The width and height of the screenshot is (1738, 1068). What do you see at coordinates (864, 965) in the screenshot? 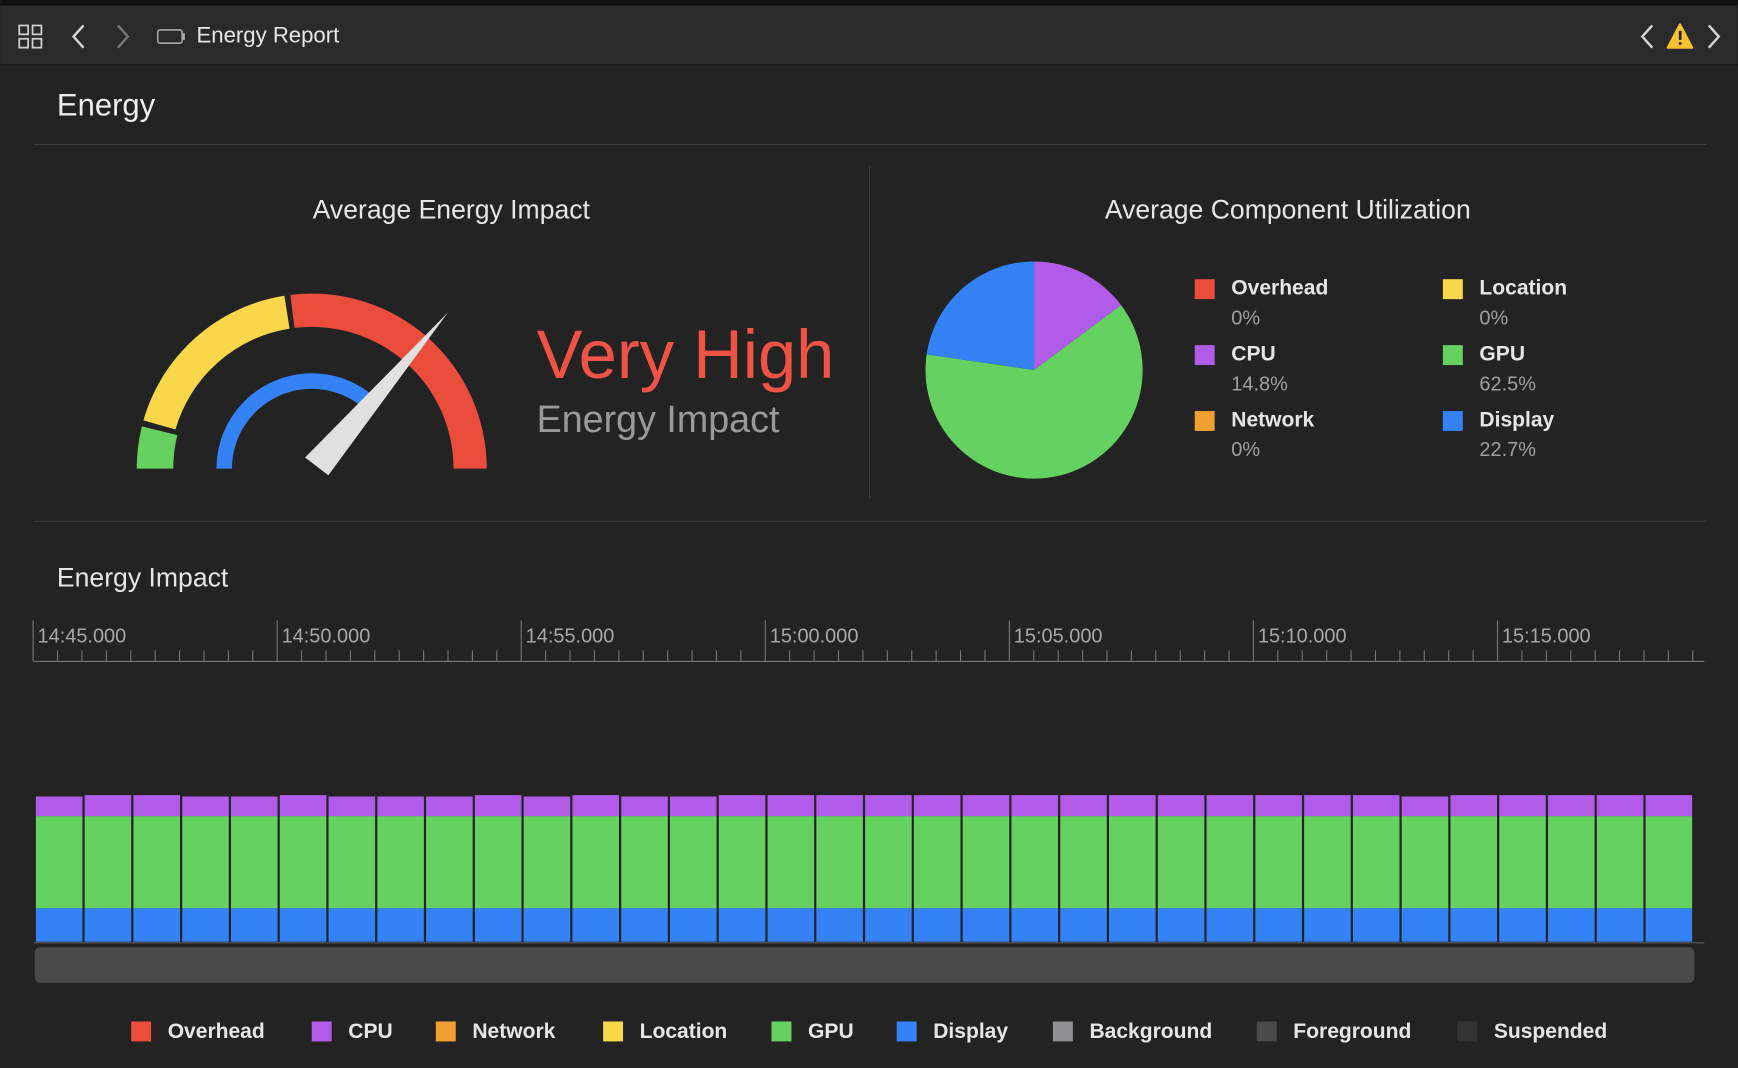
I see `scrollbar` at bounding box center [864, 965].